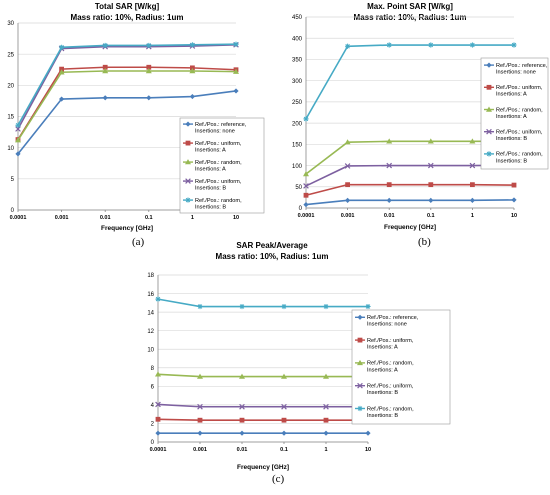 This screenshot has height=495, width=550. Describe the element at coordinates (297, 124) in the screenshot. I see `y-tick-label: 200` at that location.